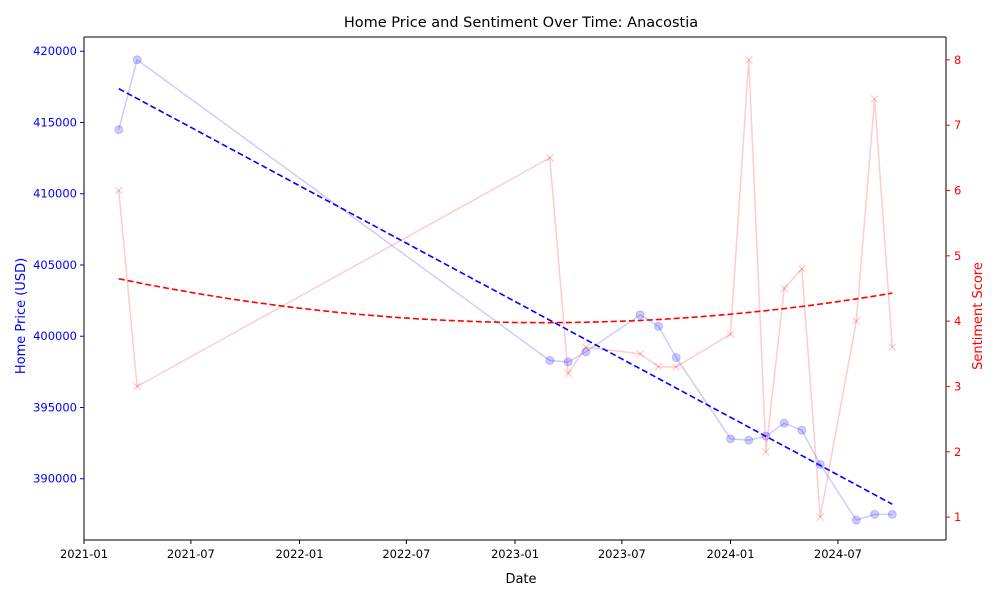 This screenshot has height=604, width=1000. Describe the element at coordinates (957, 452) in the screenshot. I see `y-right-tick-label: 2` at that location.